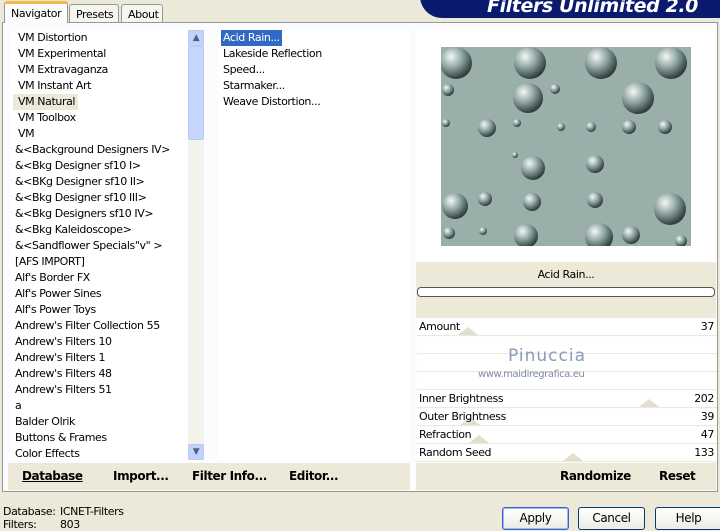  What do you see at coordinates (61, 437) in the screenshot?
I see `category-item: Buttons & Frames` at bounding box center [61, 437].